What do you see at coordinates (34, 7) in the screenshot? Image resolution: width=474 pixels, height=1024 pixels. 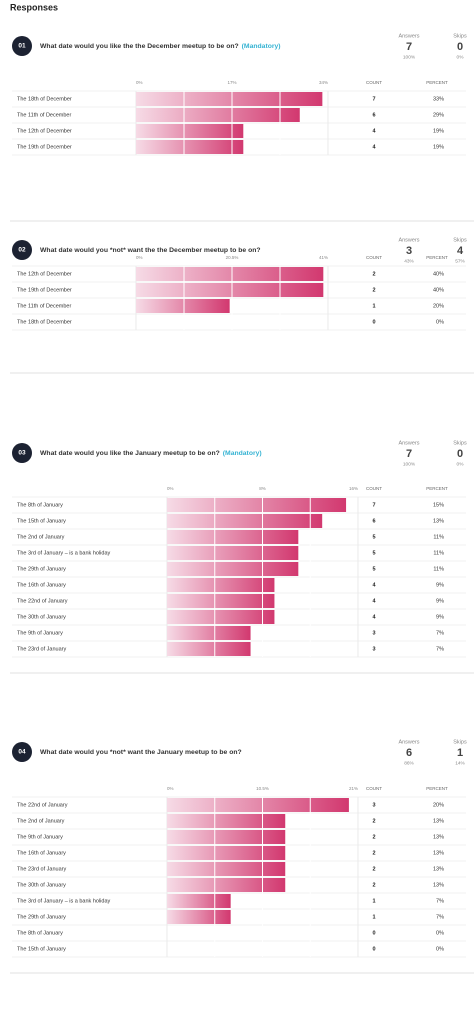 I see `page-title: Responses` at bounding box center [34, 7].